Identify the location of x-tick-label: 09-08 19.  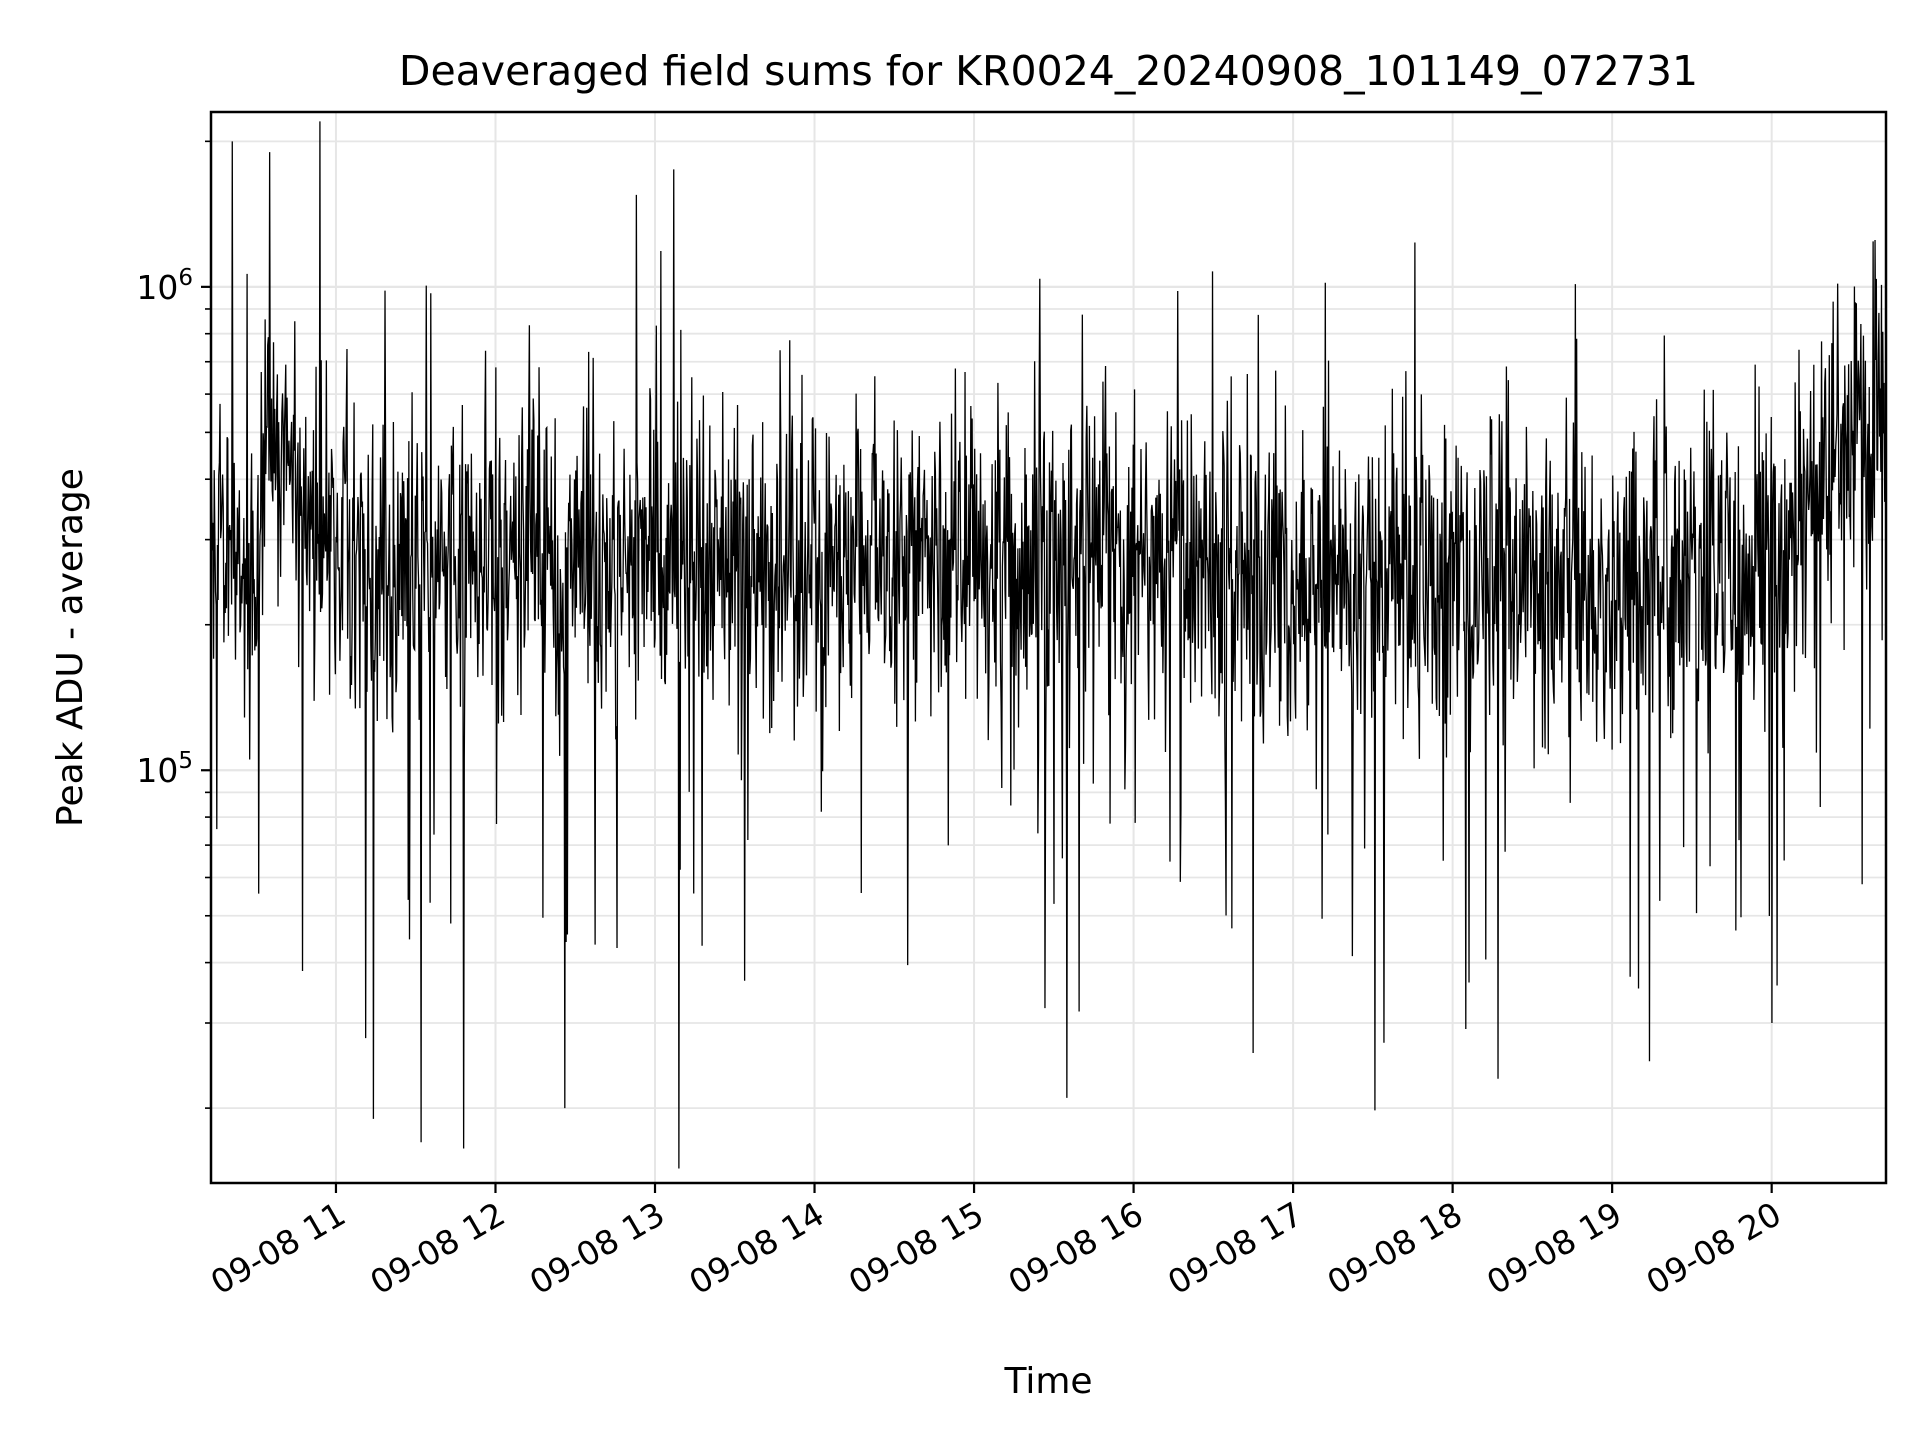
(1554, 1248).